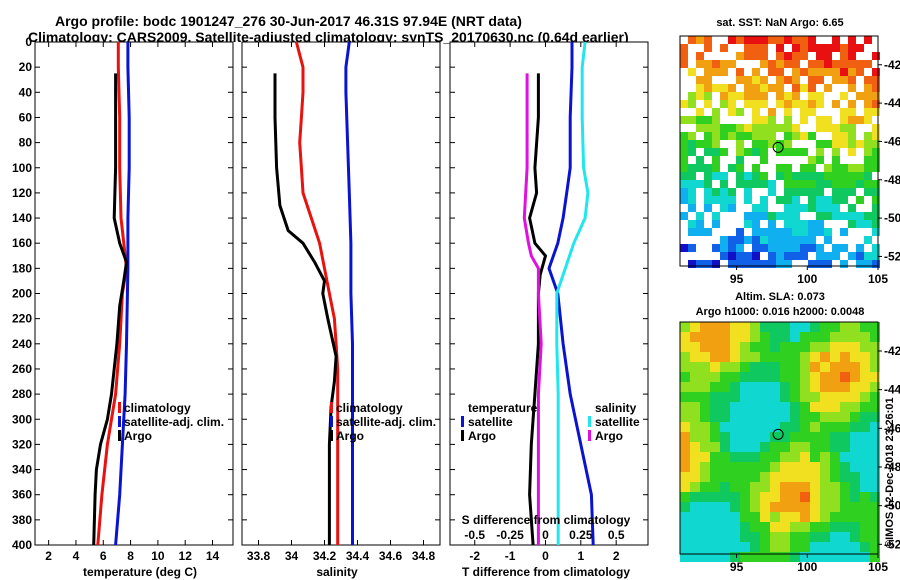 The width and height of the screenshot is (900, 580). Describe the element at coordinates (616, 535) in the screenshot. I see `x2-tick-label: 0.5` at that location.